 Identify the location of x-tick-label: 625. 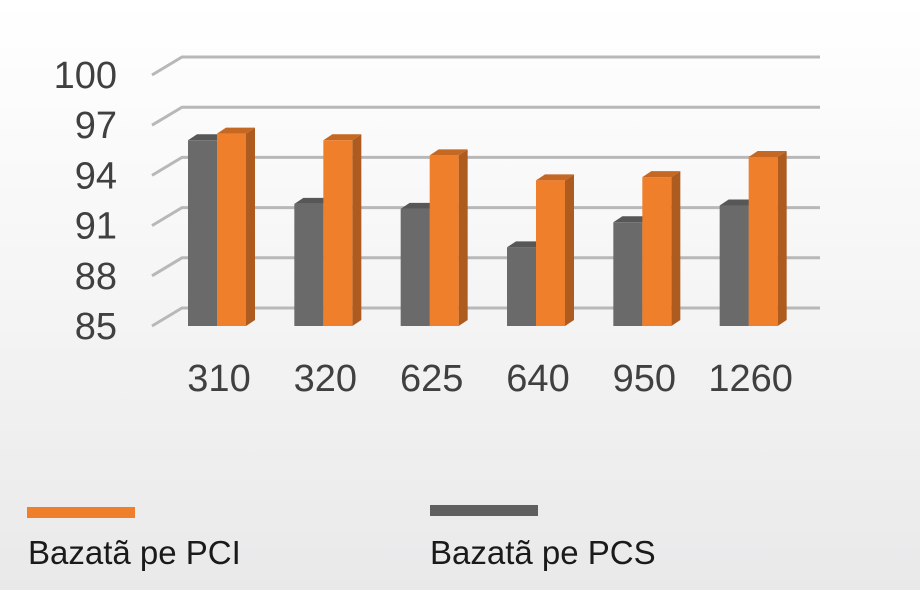
(431, 379).